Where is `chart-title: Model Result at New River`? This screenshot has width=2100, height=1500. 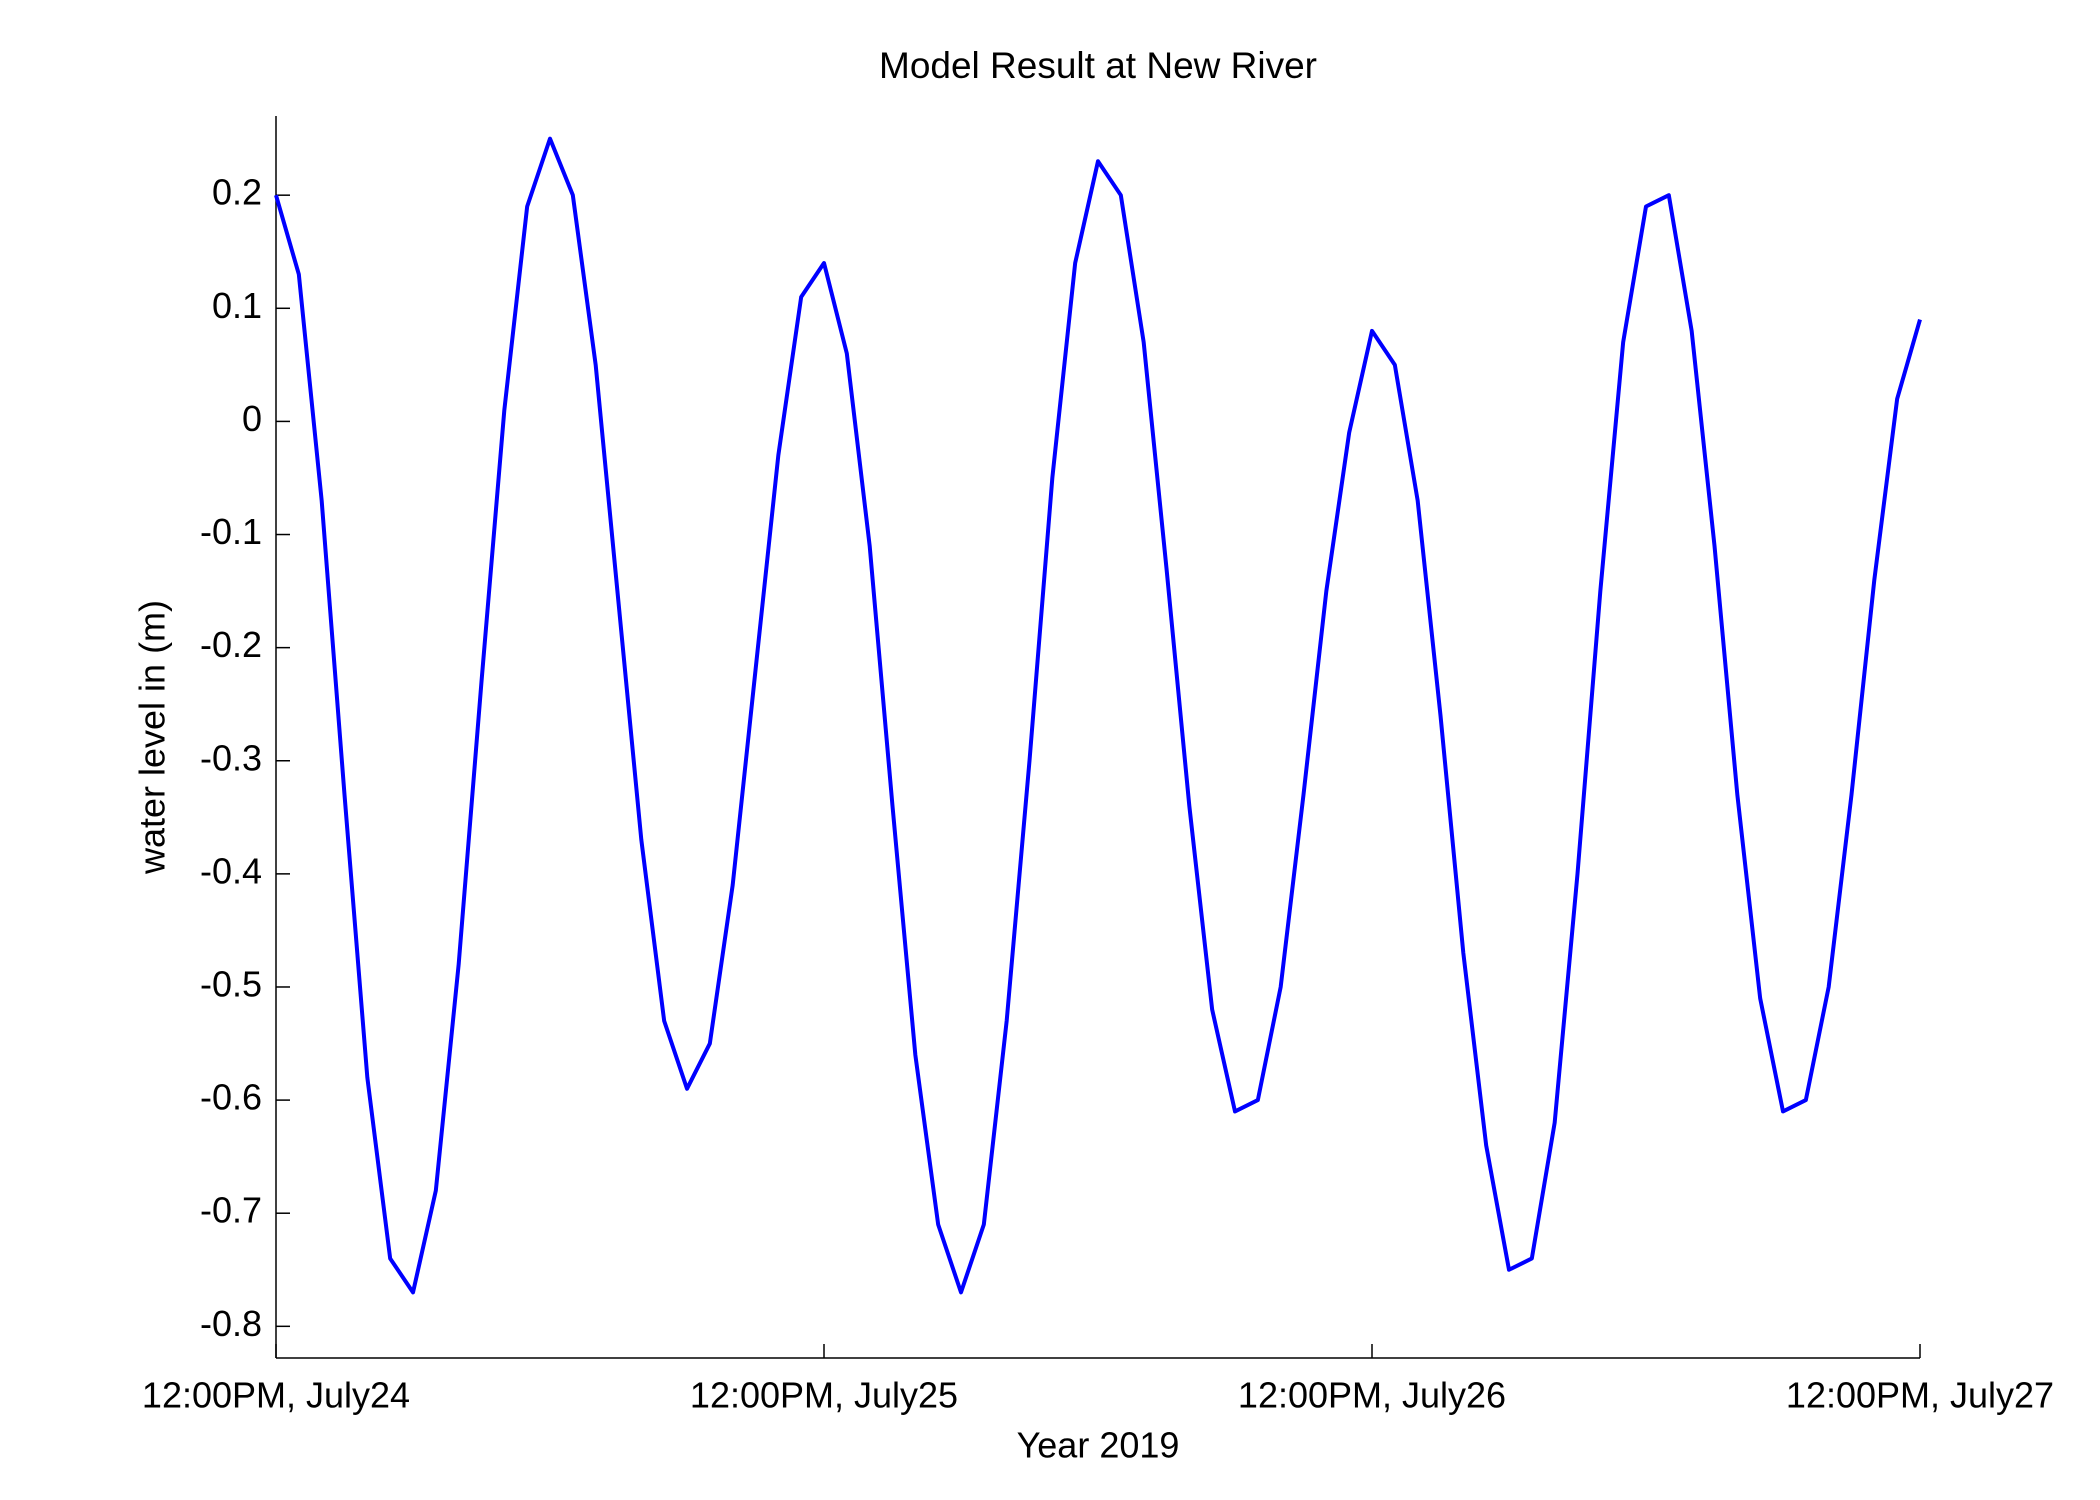 chart-title: Model Result at New River is located at coordinates (1098, 65).